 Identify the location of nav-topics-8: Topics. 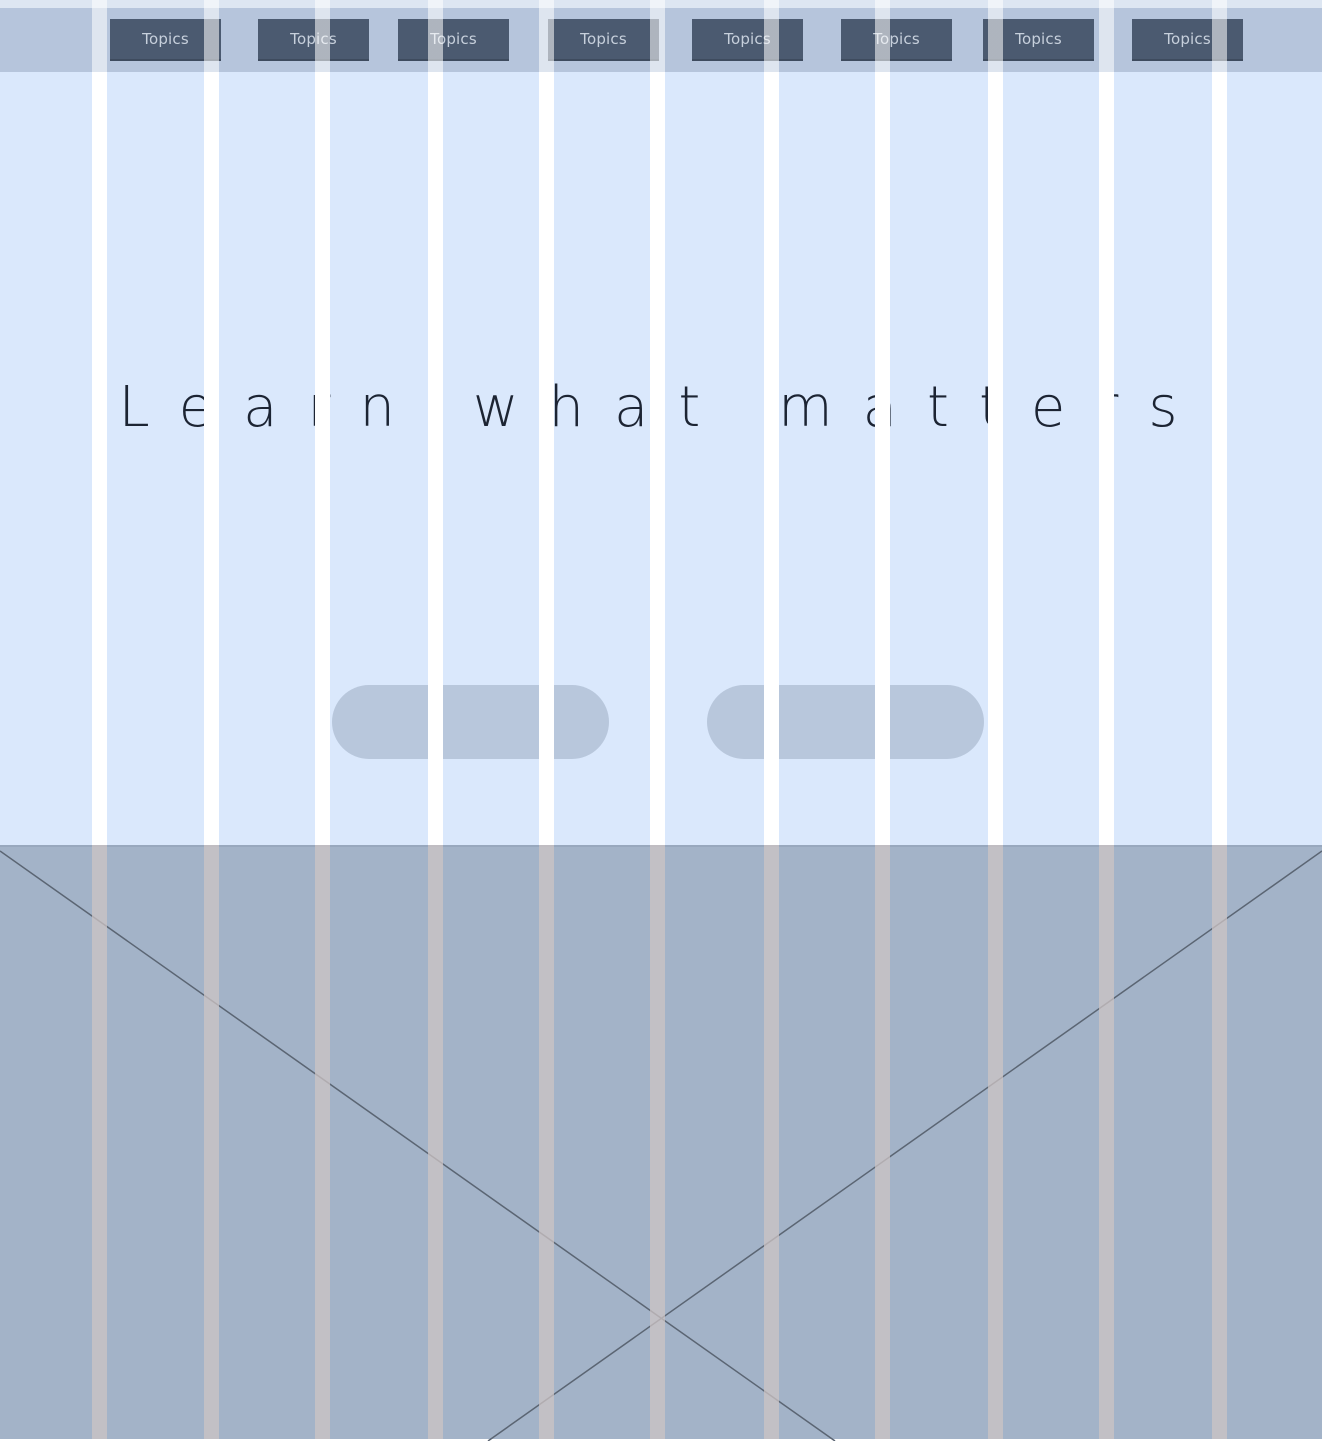
(1187, 40).